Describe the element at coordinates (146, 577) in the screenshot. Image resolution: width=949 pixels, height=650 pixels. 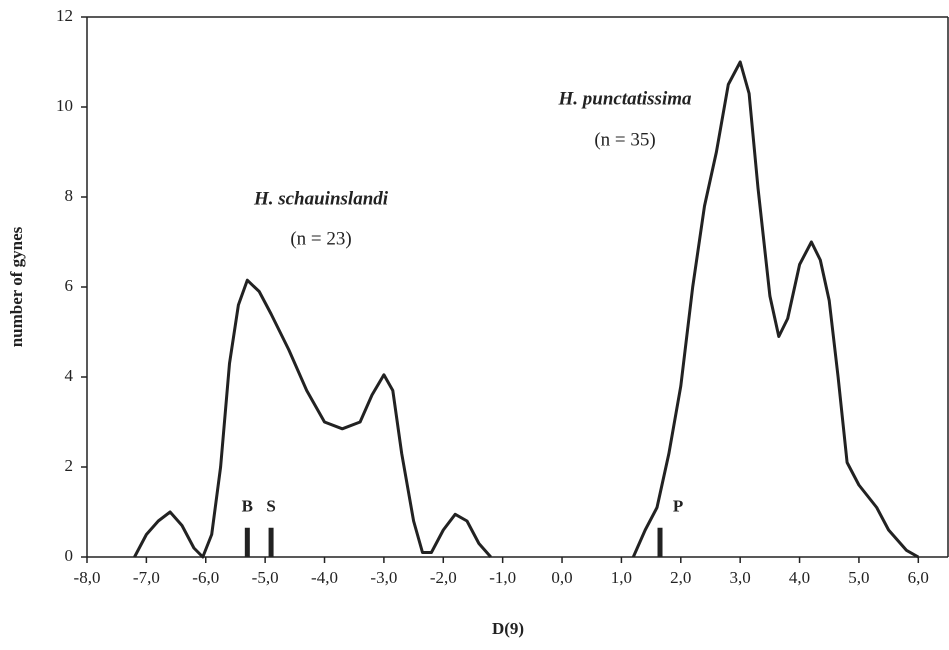
I see `x-tick-label: -7,0` at that location.